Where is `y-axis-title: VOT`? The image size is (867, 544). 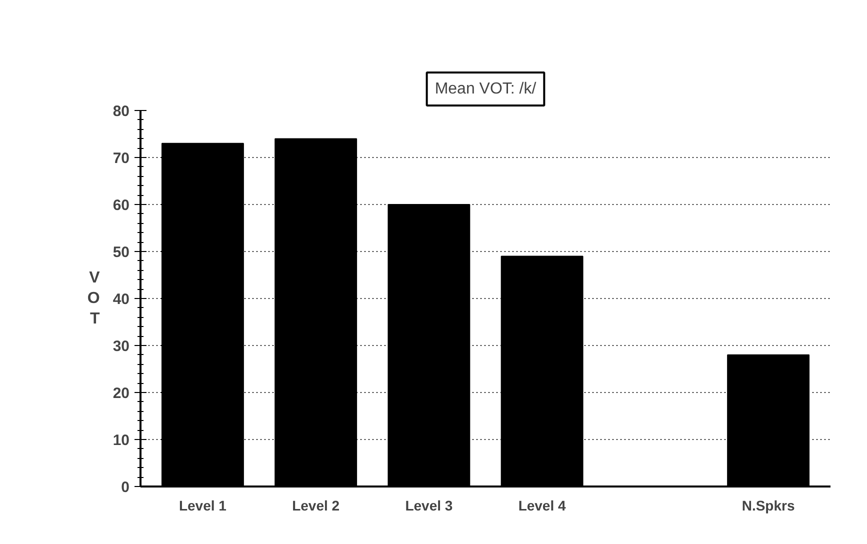
y-axis-title: VOT is located at coordinates (93, 299).